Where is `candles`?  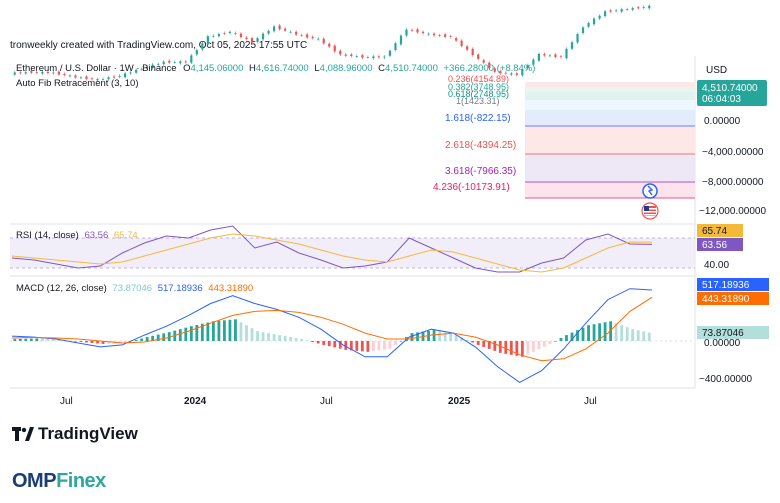
candles is located at coordinates (332, 43).